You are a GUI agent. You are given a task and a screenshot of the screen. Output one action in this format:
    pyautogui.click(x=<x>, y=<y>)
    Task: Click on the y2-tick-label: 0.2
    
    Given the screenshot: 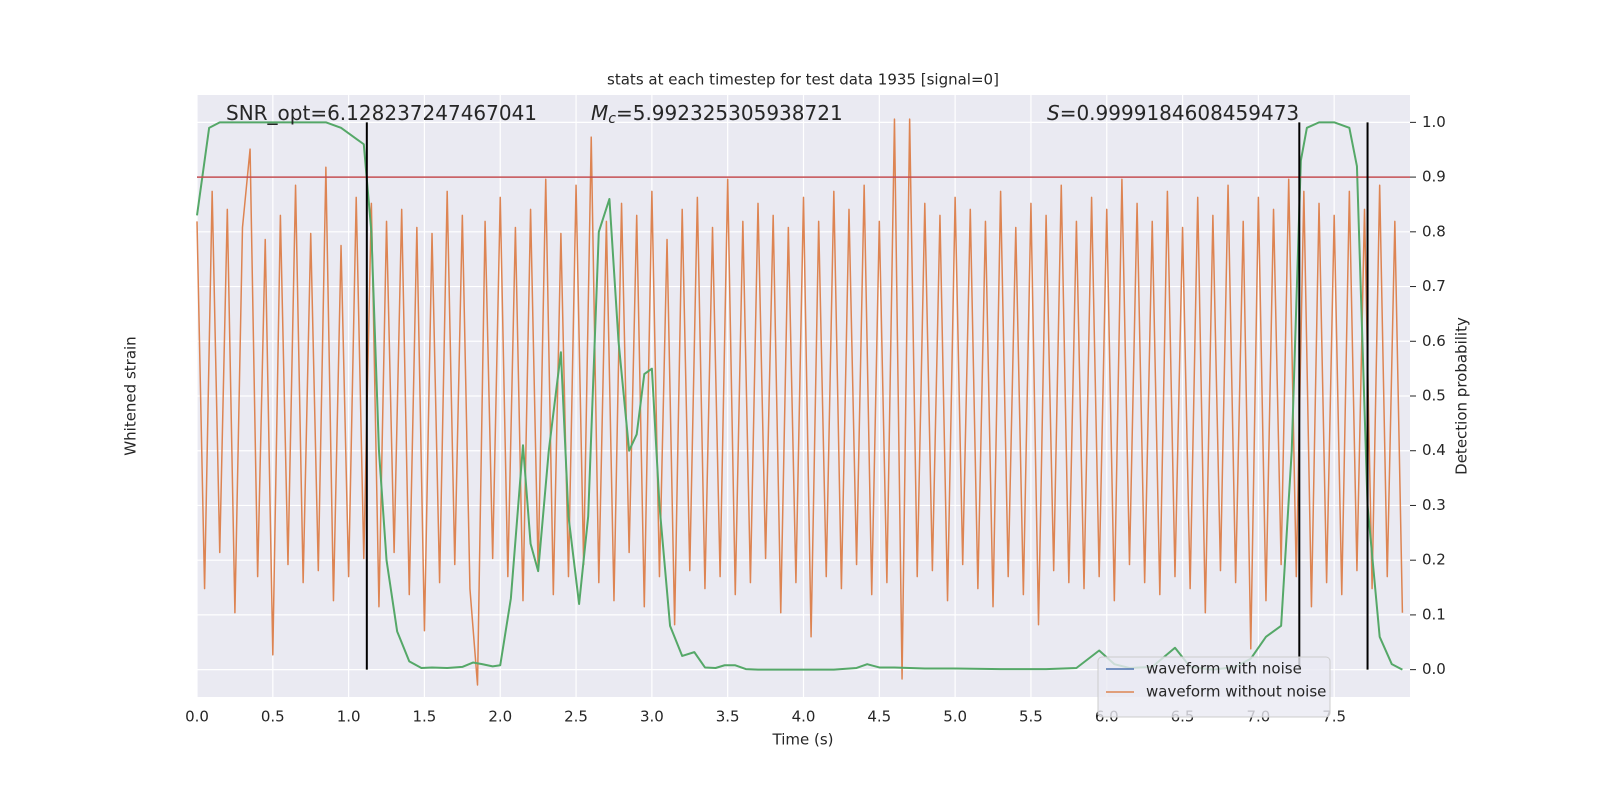 What is the action you would take?
    pyautogui.click(x=1434, y=560)
    